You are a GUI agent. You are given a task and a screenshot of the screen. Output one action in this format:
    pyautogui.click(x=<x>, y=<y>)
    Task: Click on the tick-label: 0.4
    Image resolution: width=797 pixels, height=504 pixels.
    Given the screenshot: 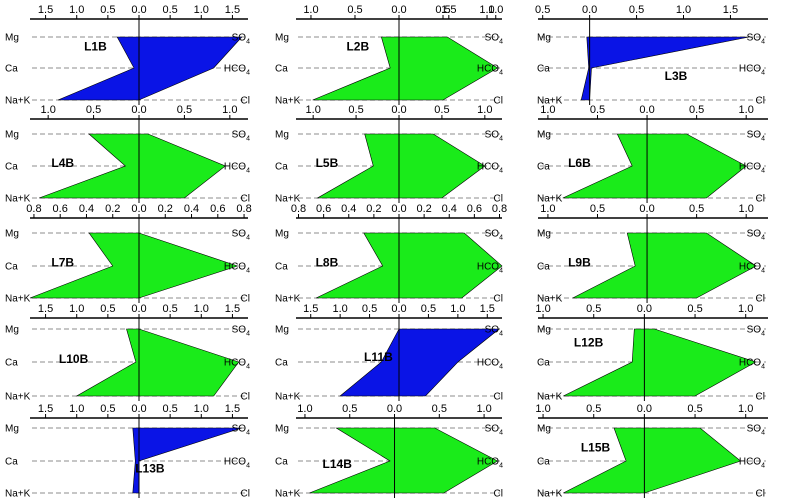 What is the action you would take?
    pyautogui.click(x=348, y=209)
    